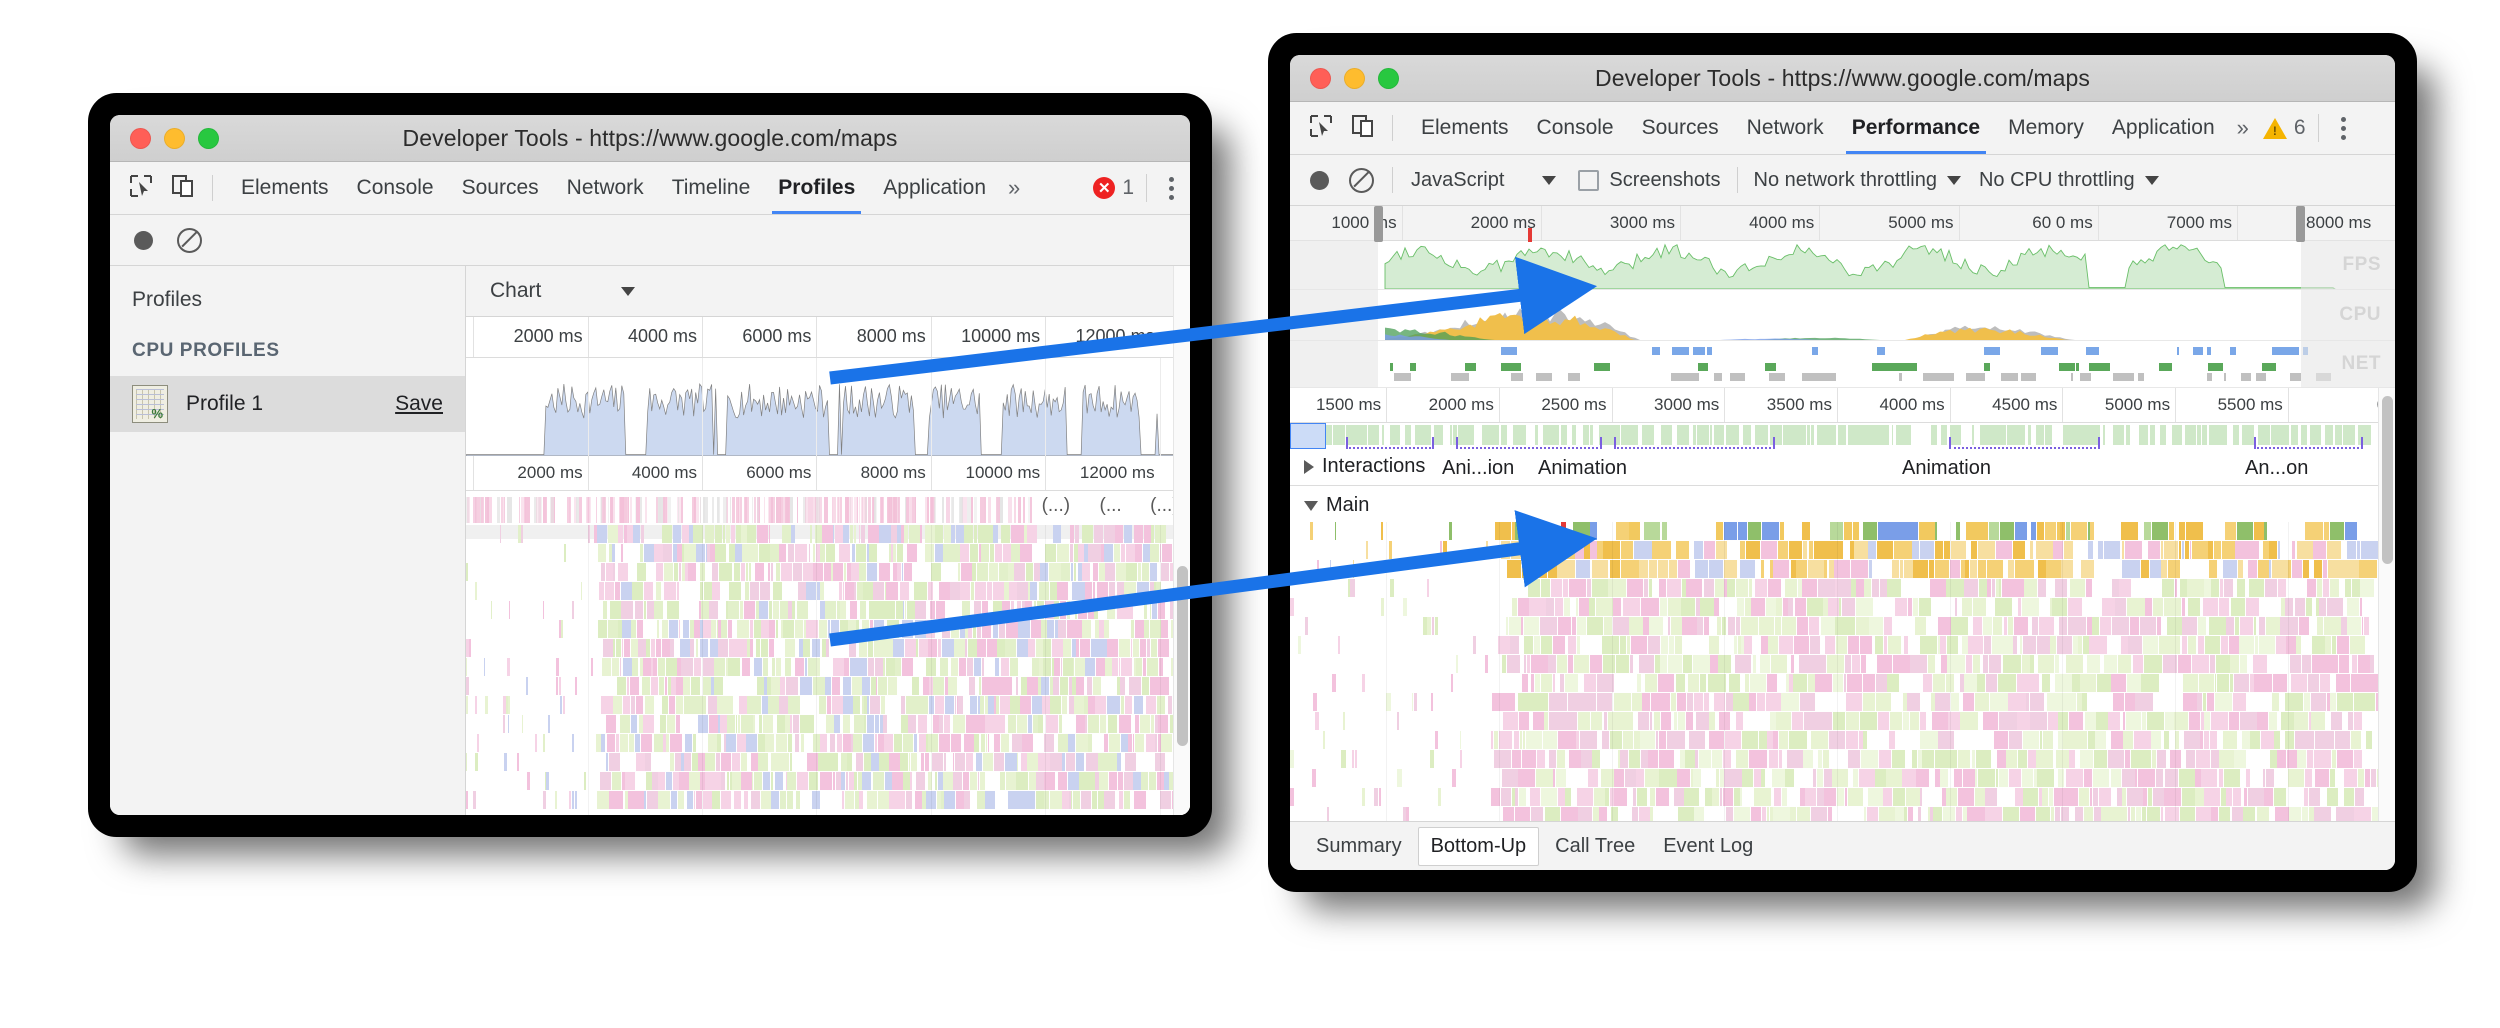 This screenshot has height=1028, width=2500. I want to click on tab-summary: Summary, so click(1359, 845).